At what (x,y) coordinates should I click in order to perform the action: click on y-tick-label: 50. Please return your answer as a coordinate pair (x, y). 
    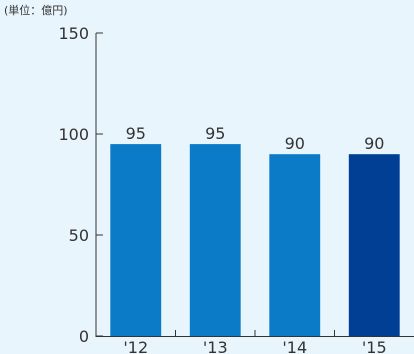
    Looking at the image, I should click on (79, 235).